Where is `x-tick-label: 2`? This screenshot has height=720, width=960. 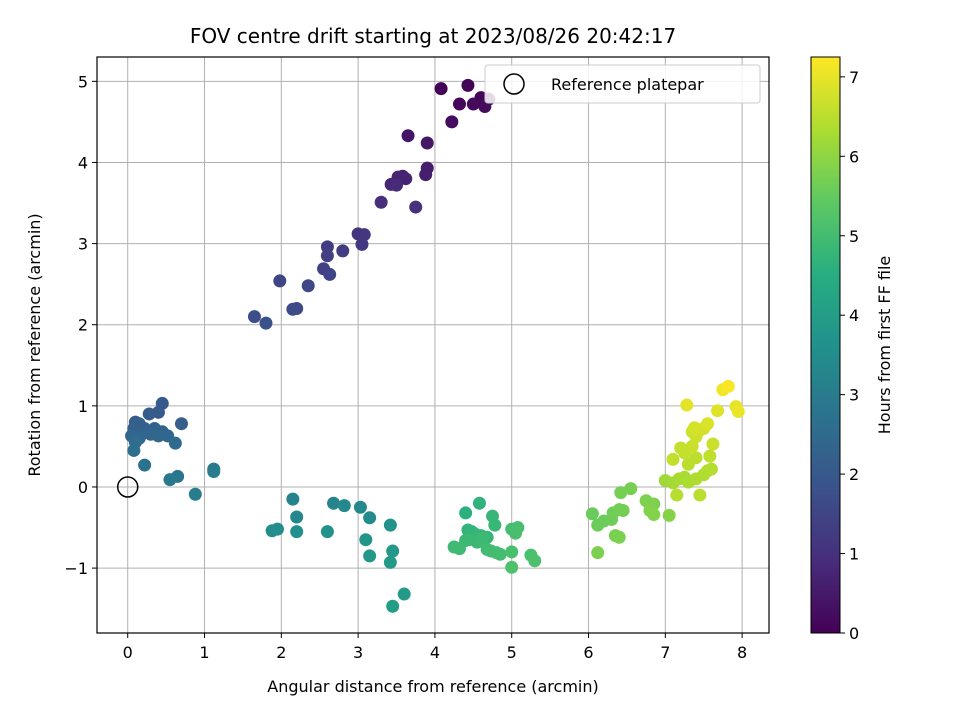
x-tick-label: 2 is located at coordinates (281, 652).